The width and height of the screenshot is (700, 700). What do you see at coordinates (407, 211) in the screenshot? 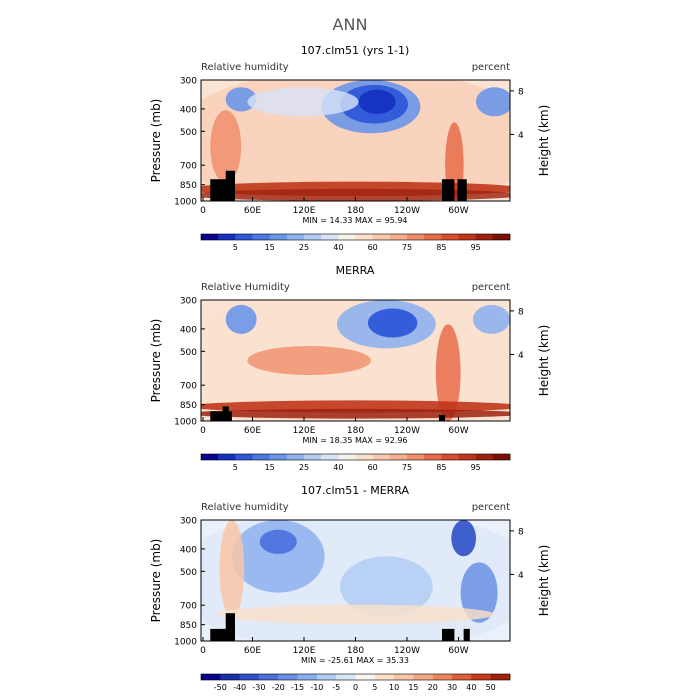
I see `x-tick-label: 120W` at bounding box center [407, 211].